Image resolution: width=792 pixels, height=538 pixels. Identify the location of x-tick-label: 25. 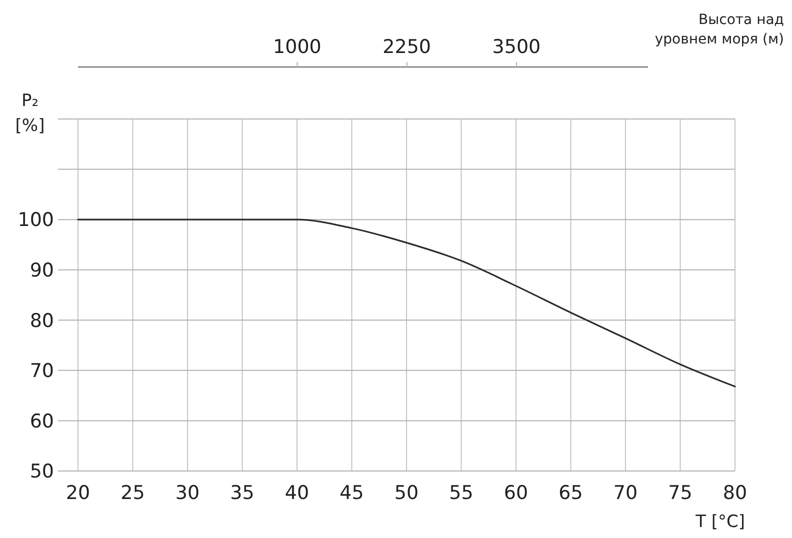
(132, 493).